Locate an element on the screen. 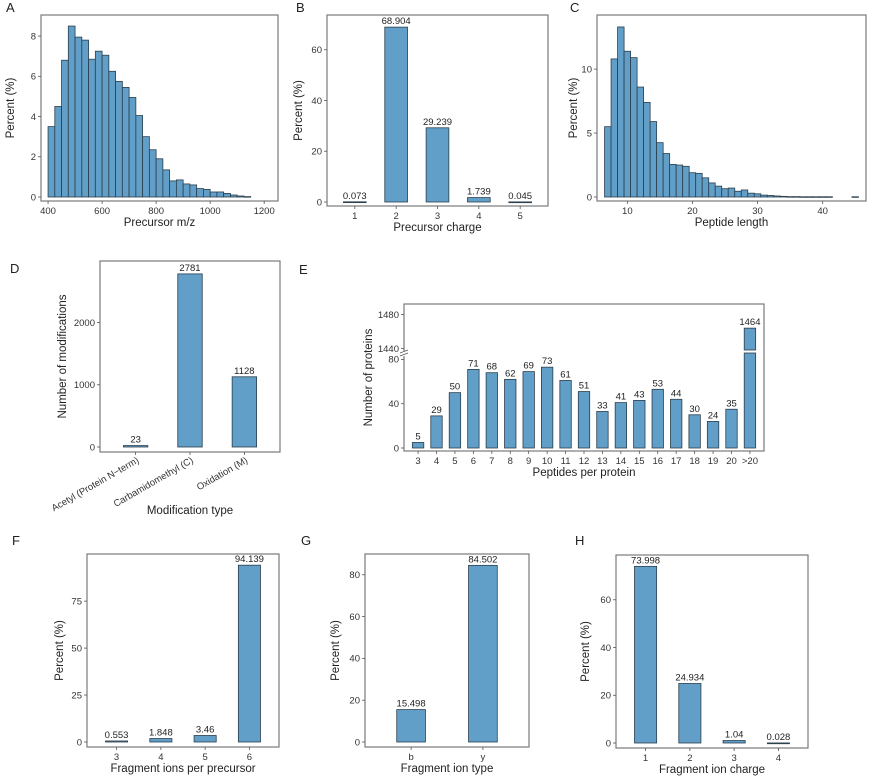 The height and width of the screenshot is (778, 869). x-axis-title: Fragment ions per precursor is located at coordinates (182, 769).